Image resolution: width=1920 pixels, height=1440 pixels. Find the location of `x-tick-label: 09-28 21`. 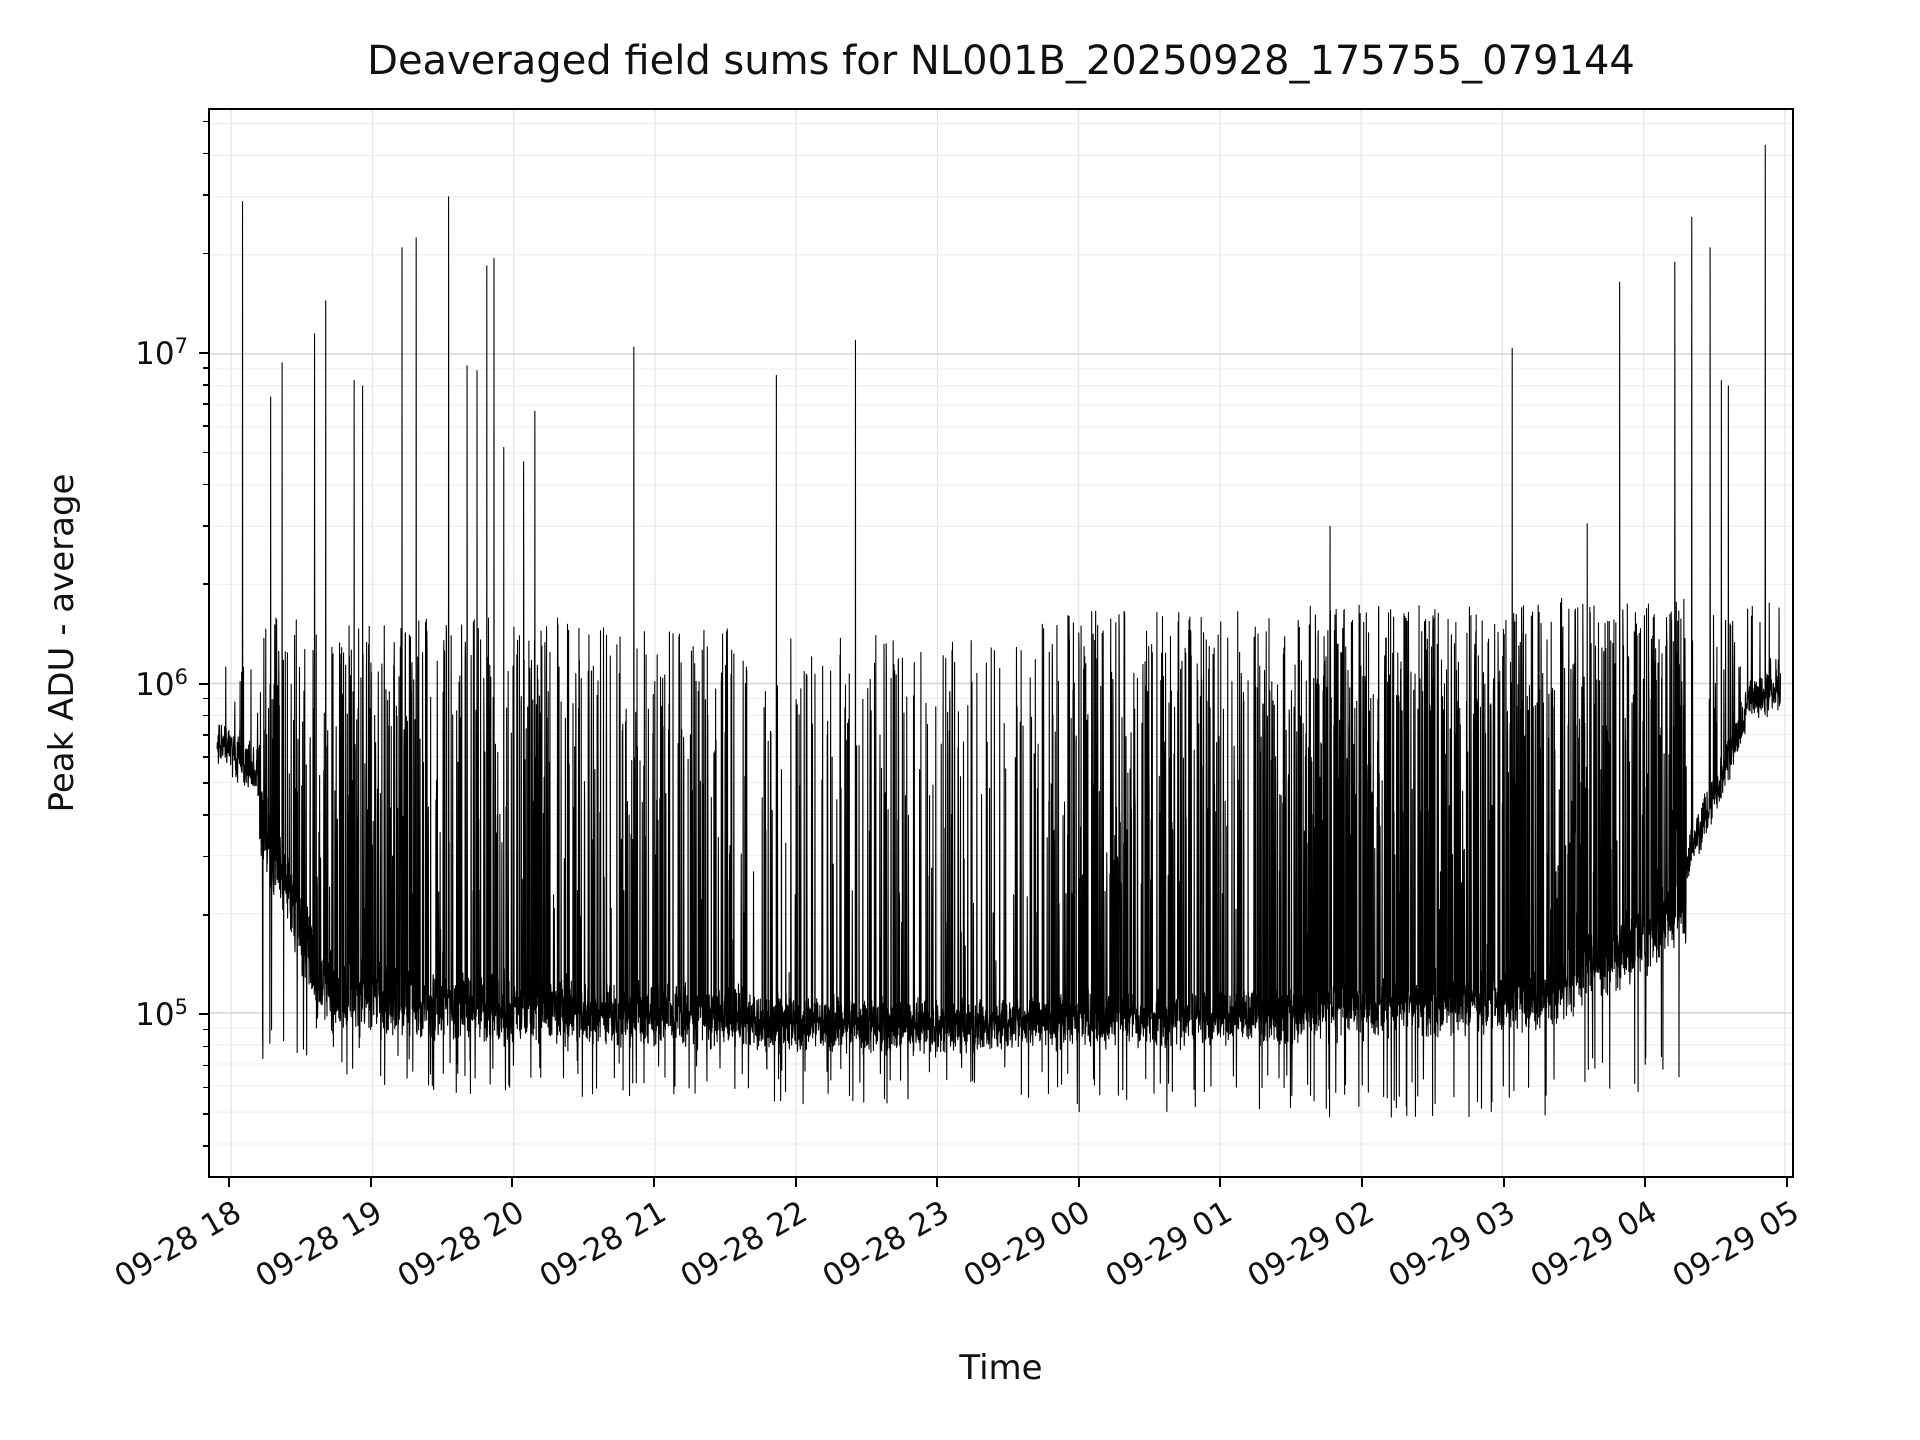

x-tick-label: 09-28 21 is located at coordinates (603, 1244).